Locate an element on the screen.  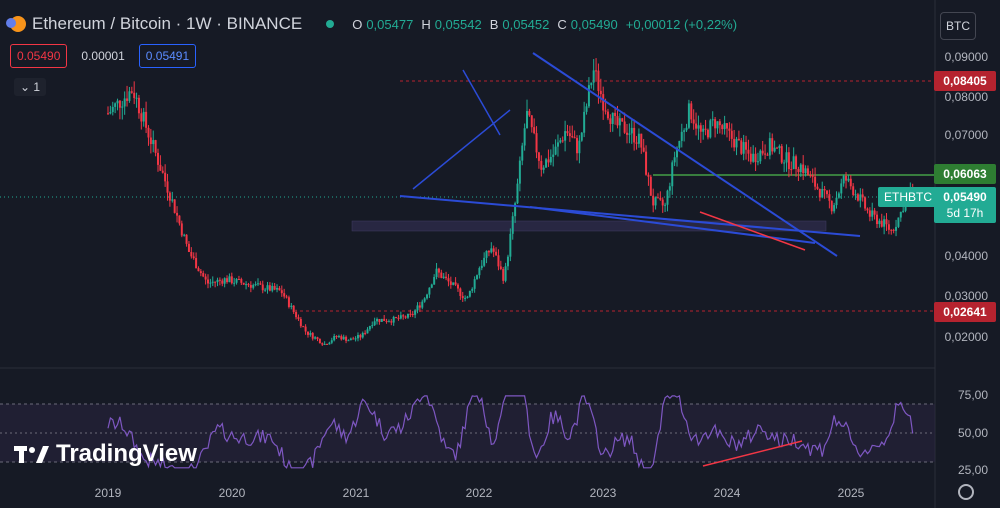
last-price-tag: 0,05490 5d 17h is located at coordinates (965, 205).